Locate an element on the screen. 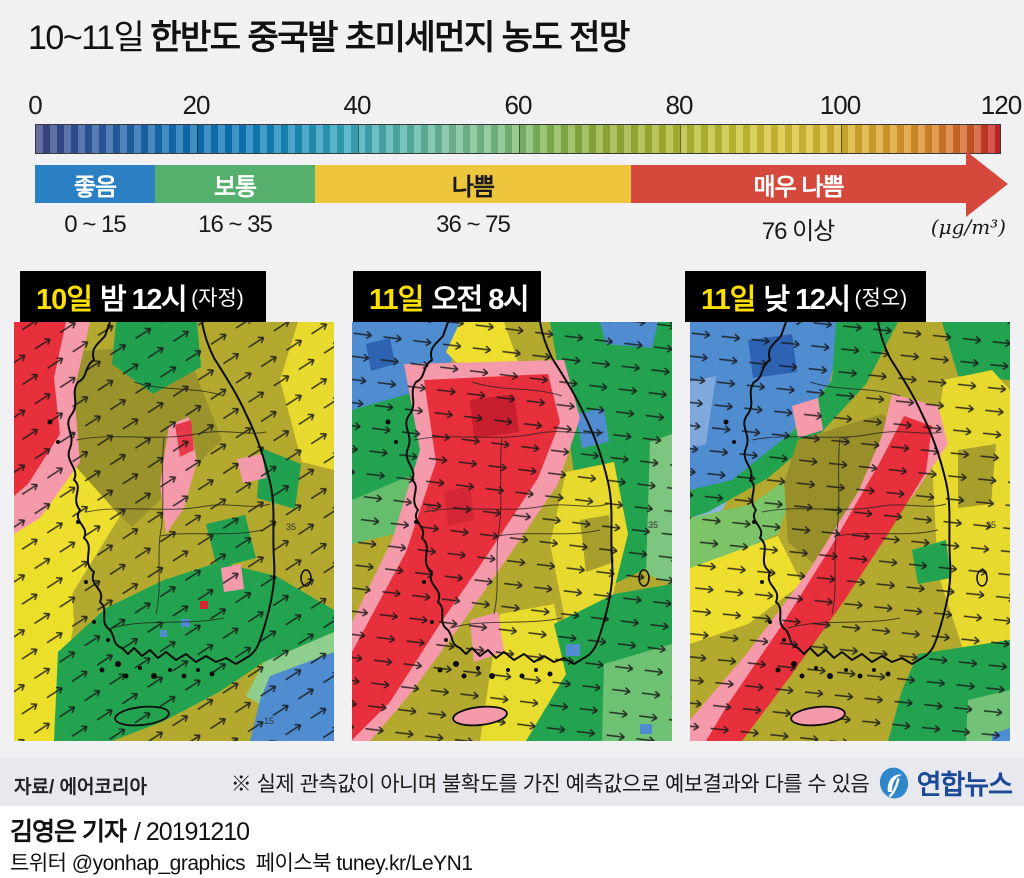 The height and width of the screenshot is (878, 1024). map-panel-2: 75 35 is located at coordinates (512, 531).